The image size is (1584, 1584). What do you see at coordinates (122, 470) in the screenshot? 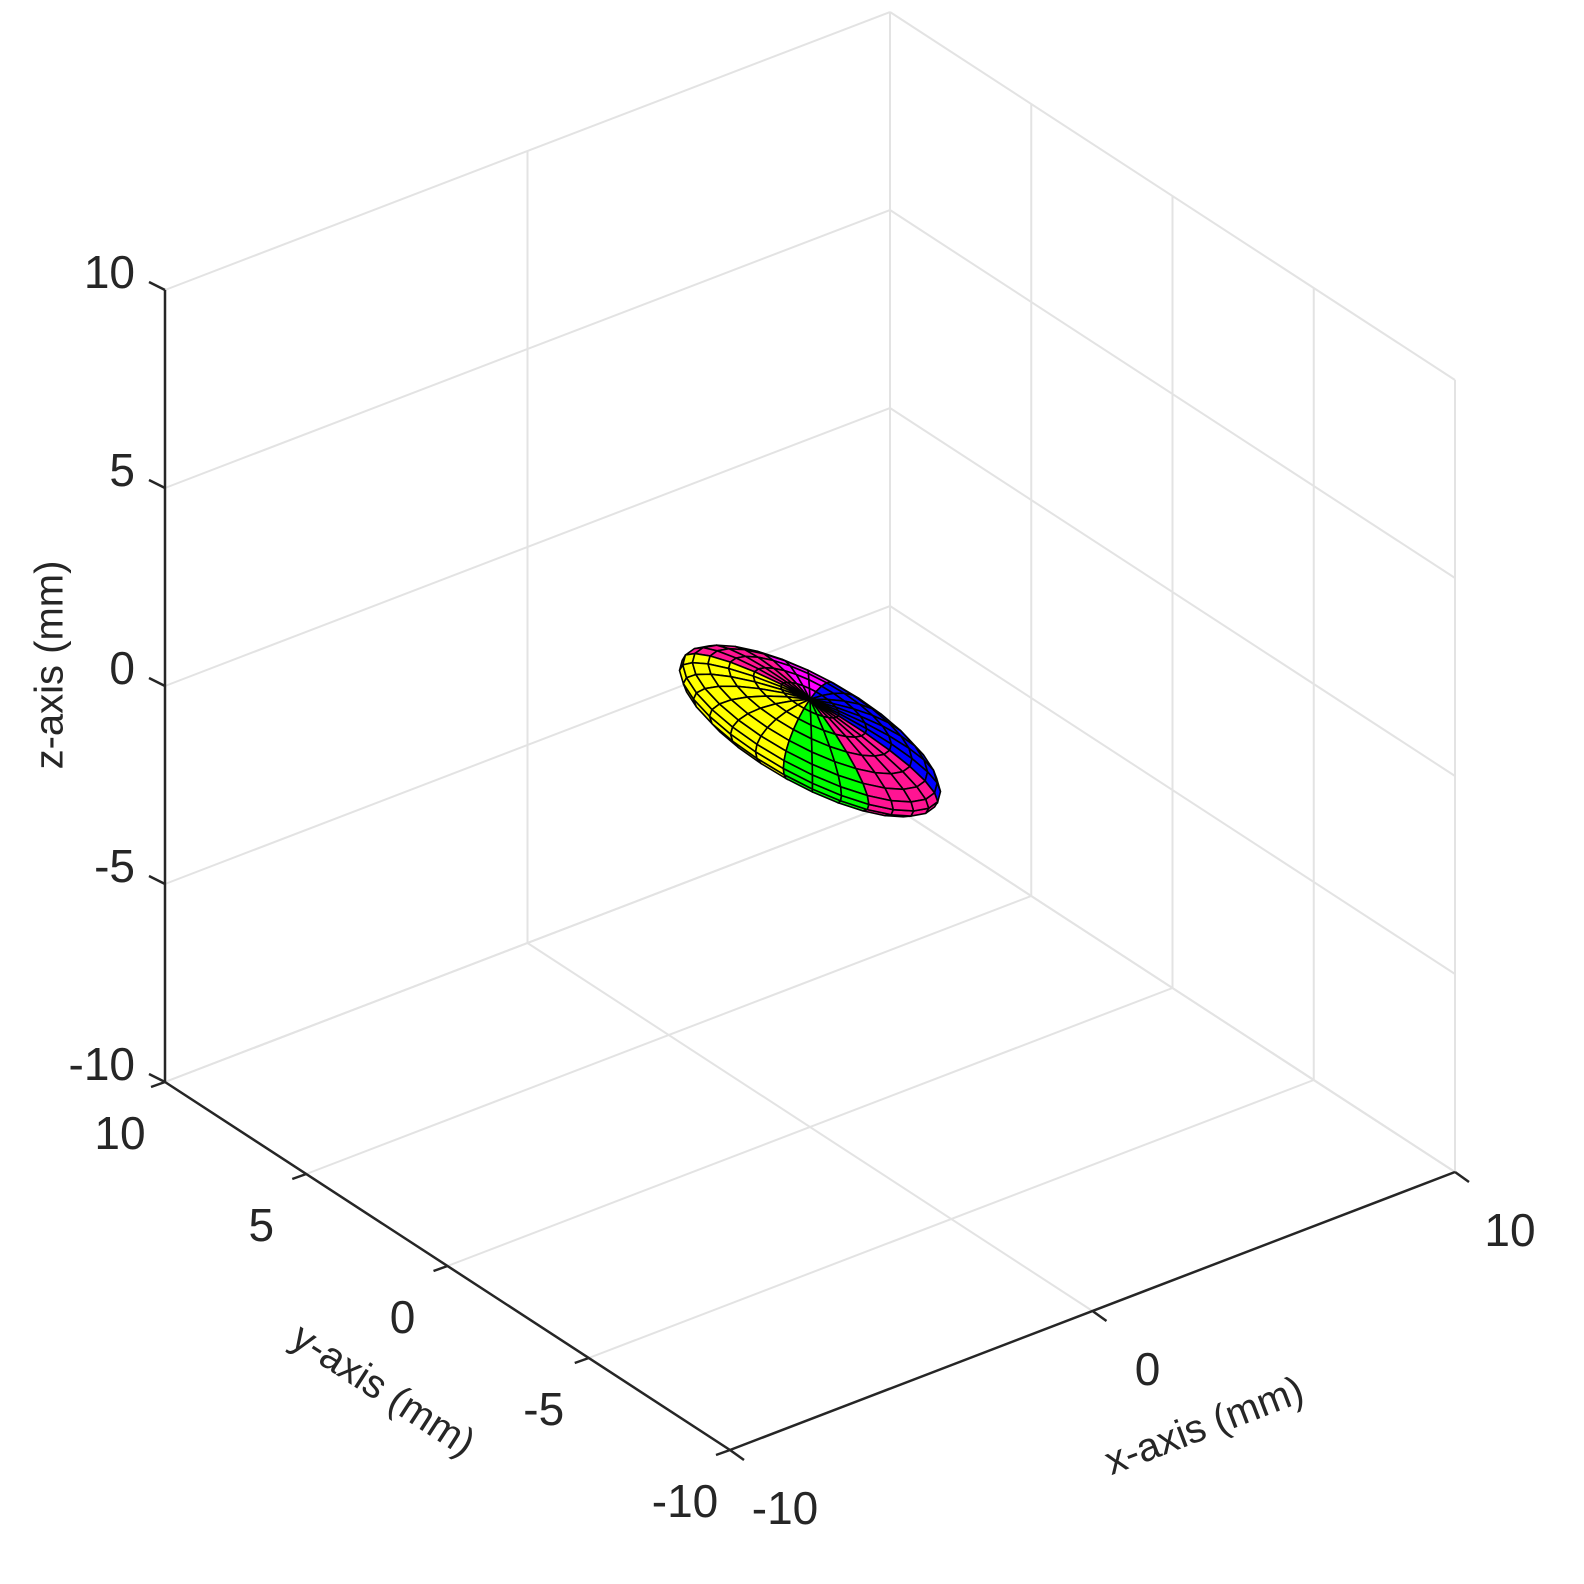
I see `z-tick-label: 5` at bounding box center [122, 470].